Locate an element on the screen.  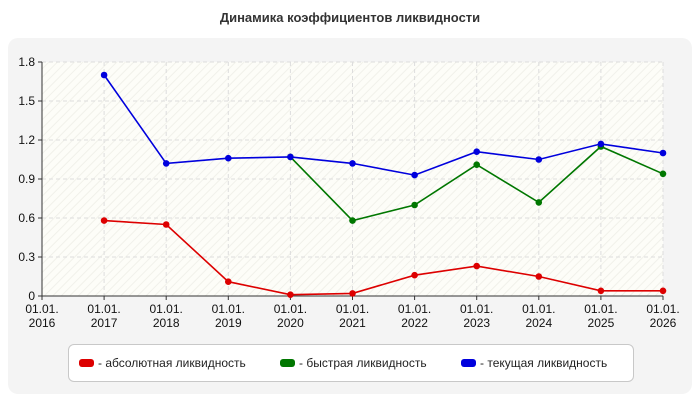
x-tick-label: 2024 is located at coordinates (538, 323).